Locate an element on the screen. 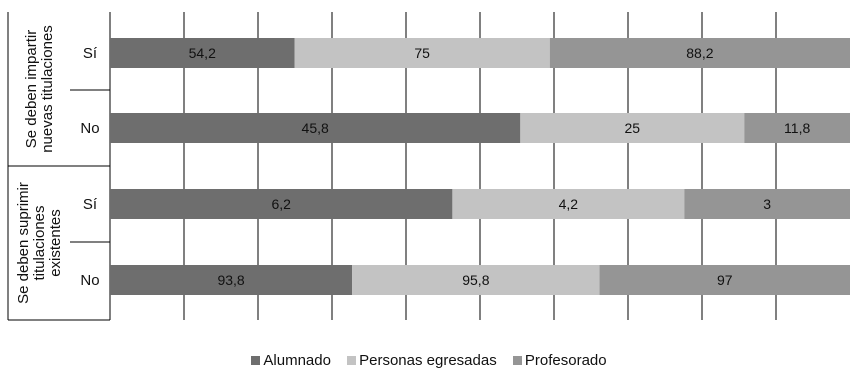  data-label-alumnado-row-1: 54,2 is located at coordinates (202, 53).